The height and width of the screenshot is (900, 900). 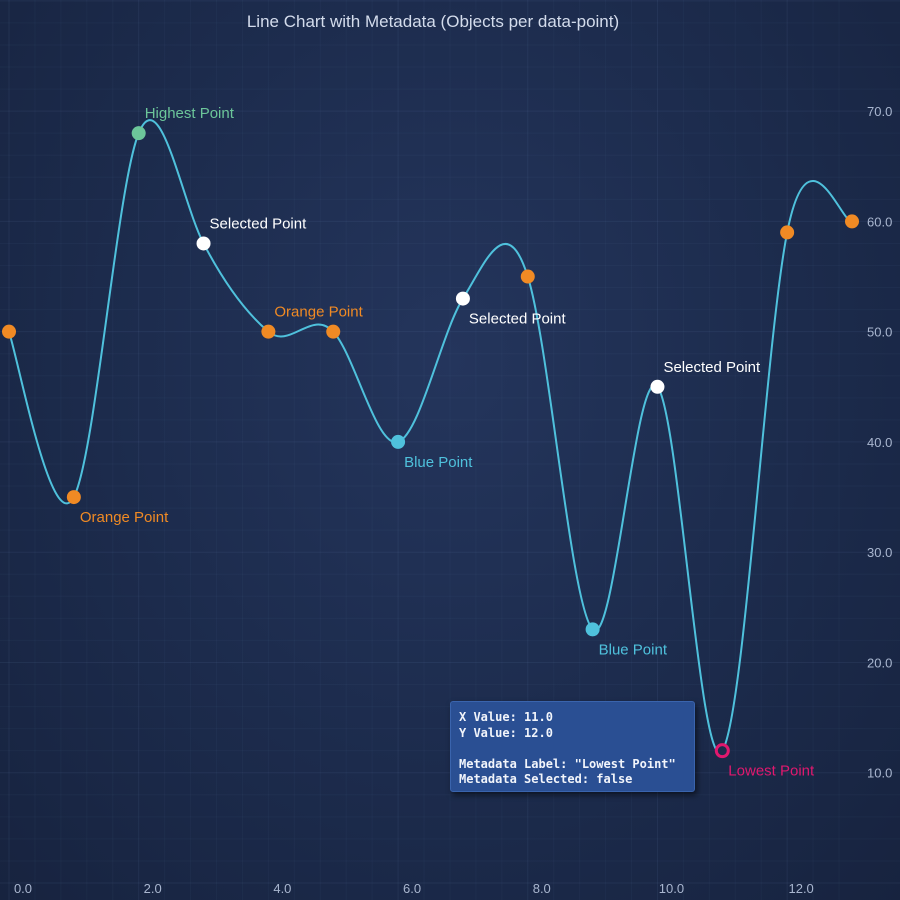 What do you see at coordinates (282, 888) in the screenshot?
I see `x-tick-label: 4.0` at bounding box center [282, 888].